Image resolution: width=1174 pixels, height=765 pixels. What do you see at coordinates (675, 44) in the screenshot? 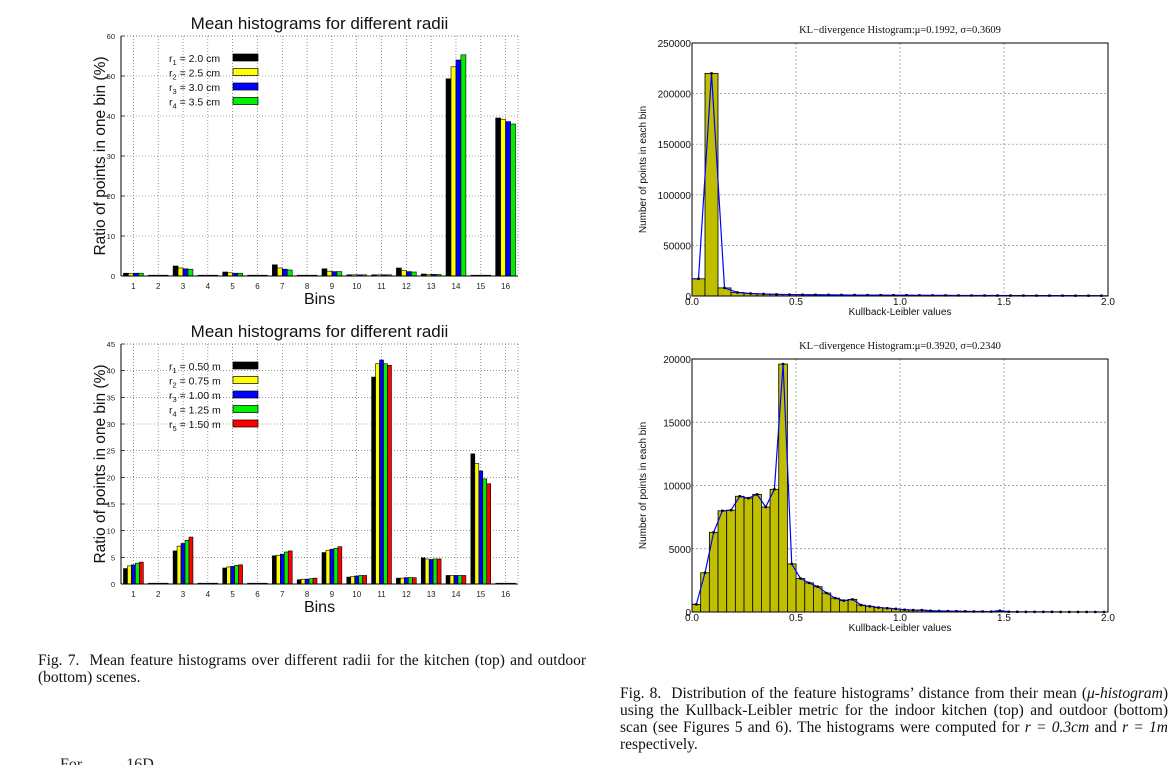
I see `y-tick-label: 250000` at bounding box center [675, 44].